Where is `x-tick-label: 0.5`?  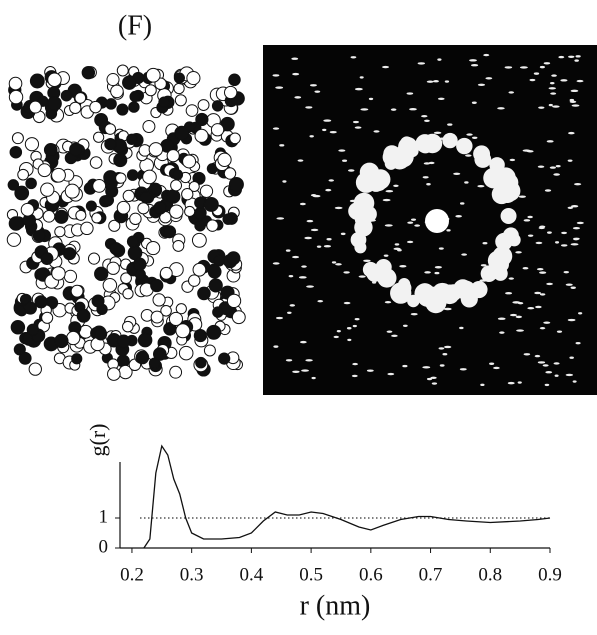 x-tick-label: 0.5 is located at coordinates (311, 574).